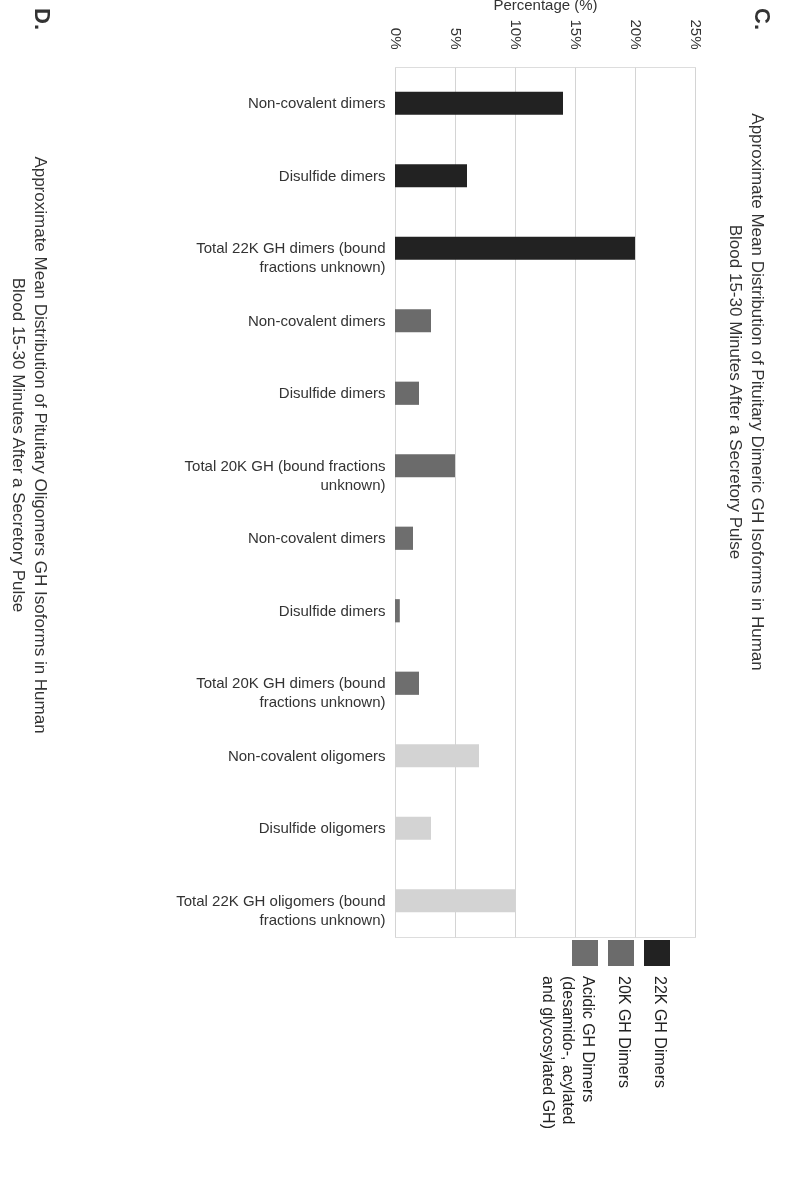  What do you see at coordinates (306, 755) in the screenshot?
I see `y-tick-label: Non-covalent oligomers` at bounding box center [306, 755].